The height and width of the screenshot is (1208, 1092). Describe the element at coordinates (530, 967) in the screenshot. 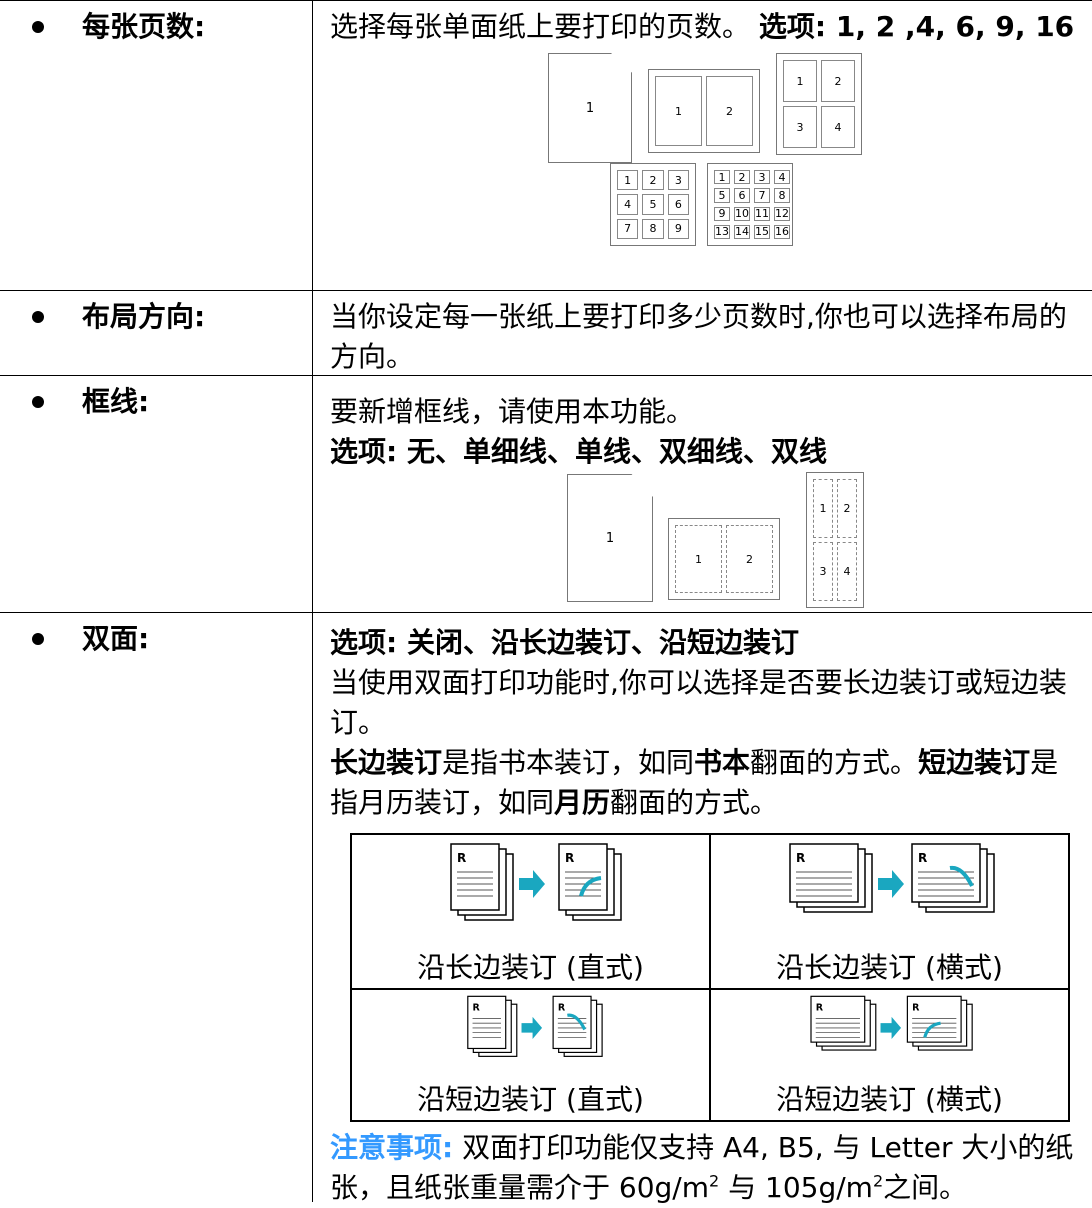

I see `caption: 沿长边装订 (直式)` at that location.